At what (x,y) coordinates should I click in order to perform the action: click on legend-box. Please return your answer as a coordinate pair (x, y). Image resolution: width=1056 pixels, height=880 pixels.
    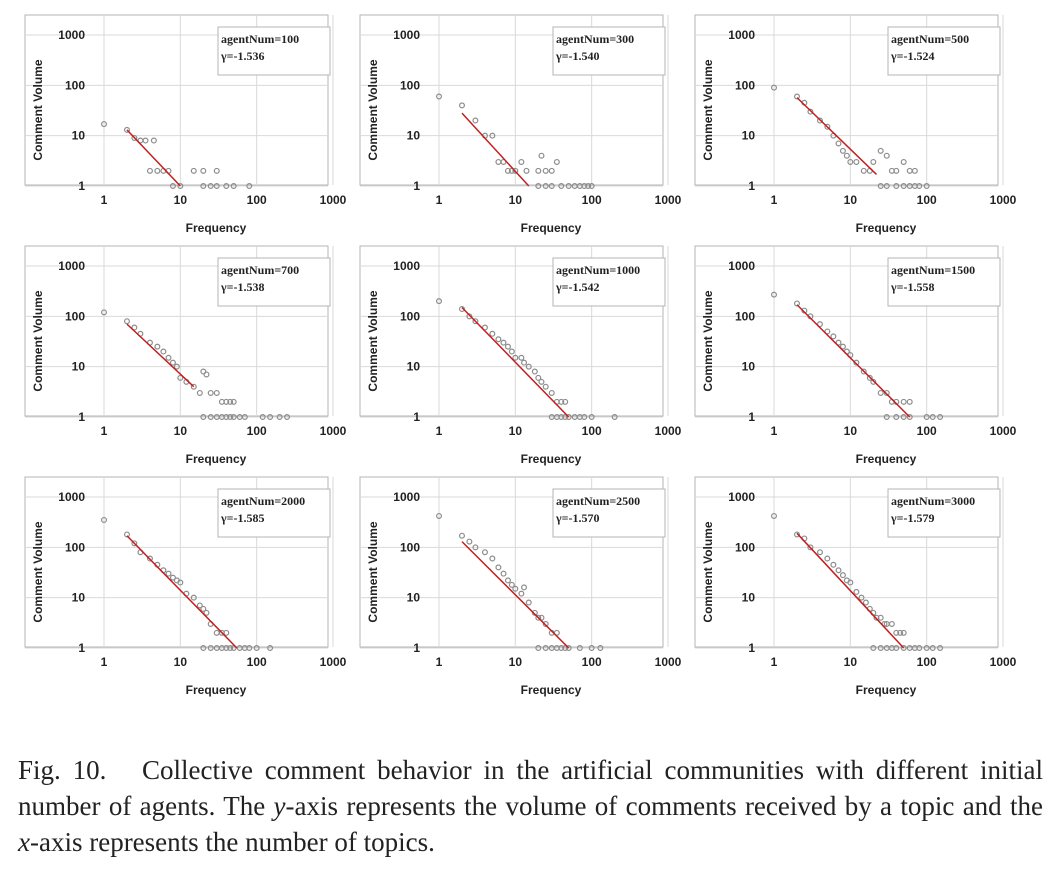
    Looking at the image, I should click on (609, 513).